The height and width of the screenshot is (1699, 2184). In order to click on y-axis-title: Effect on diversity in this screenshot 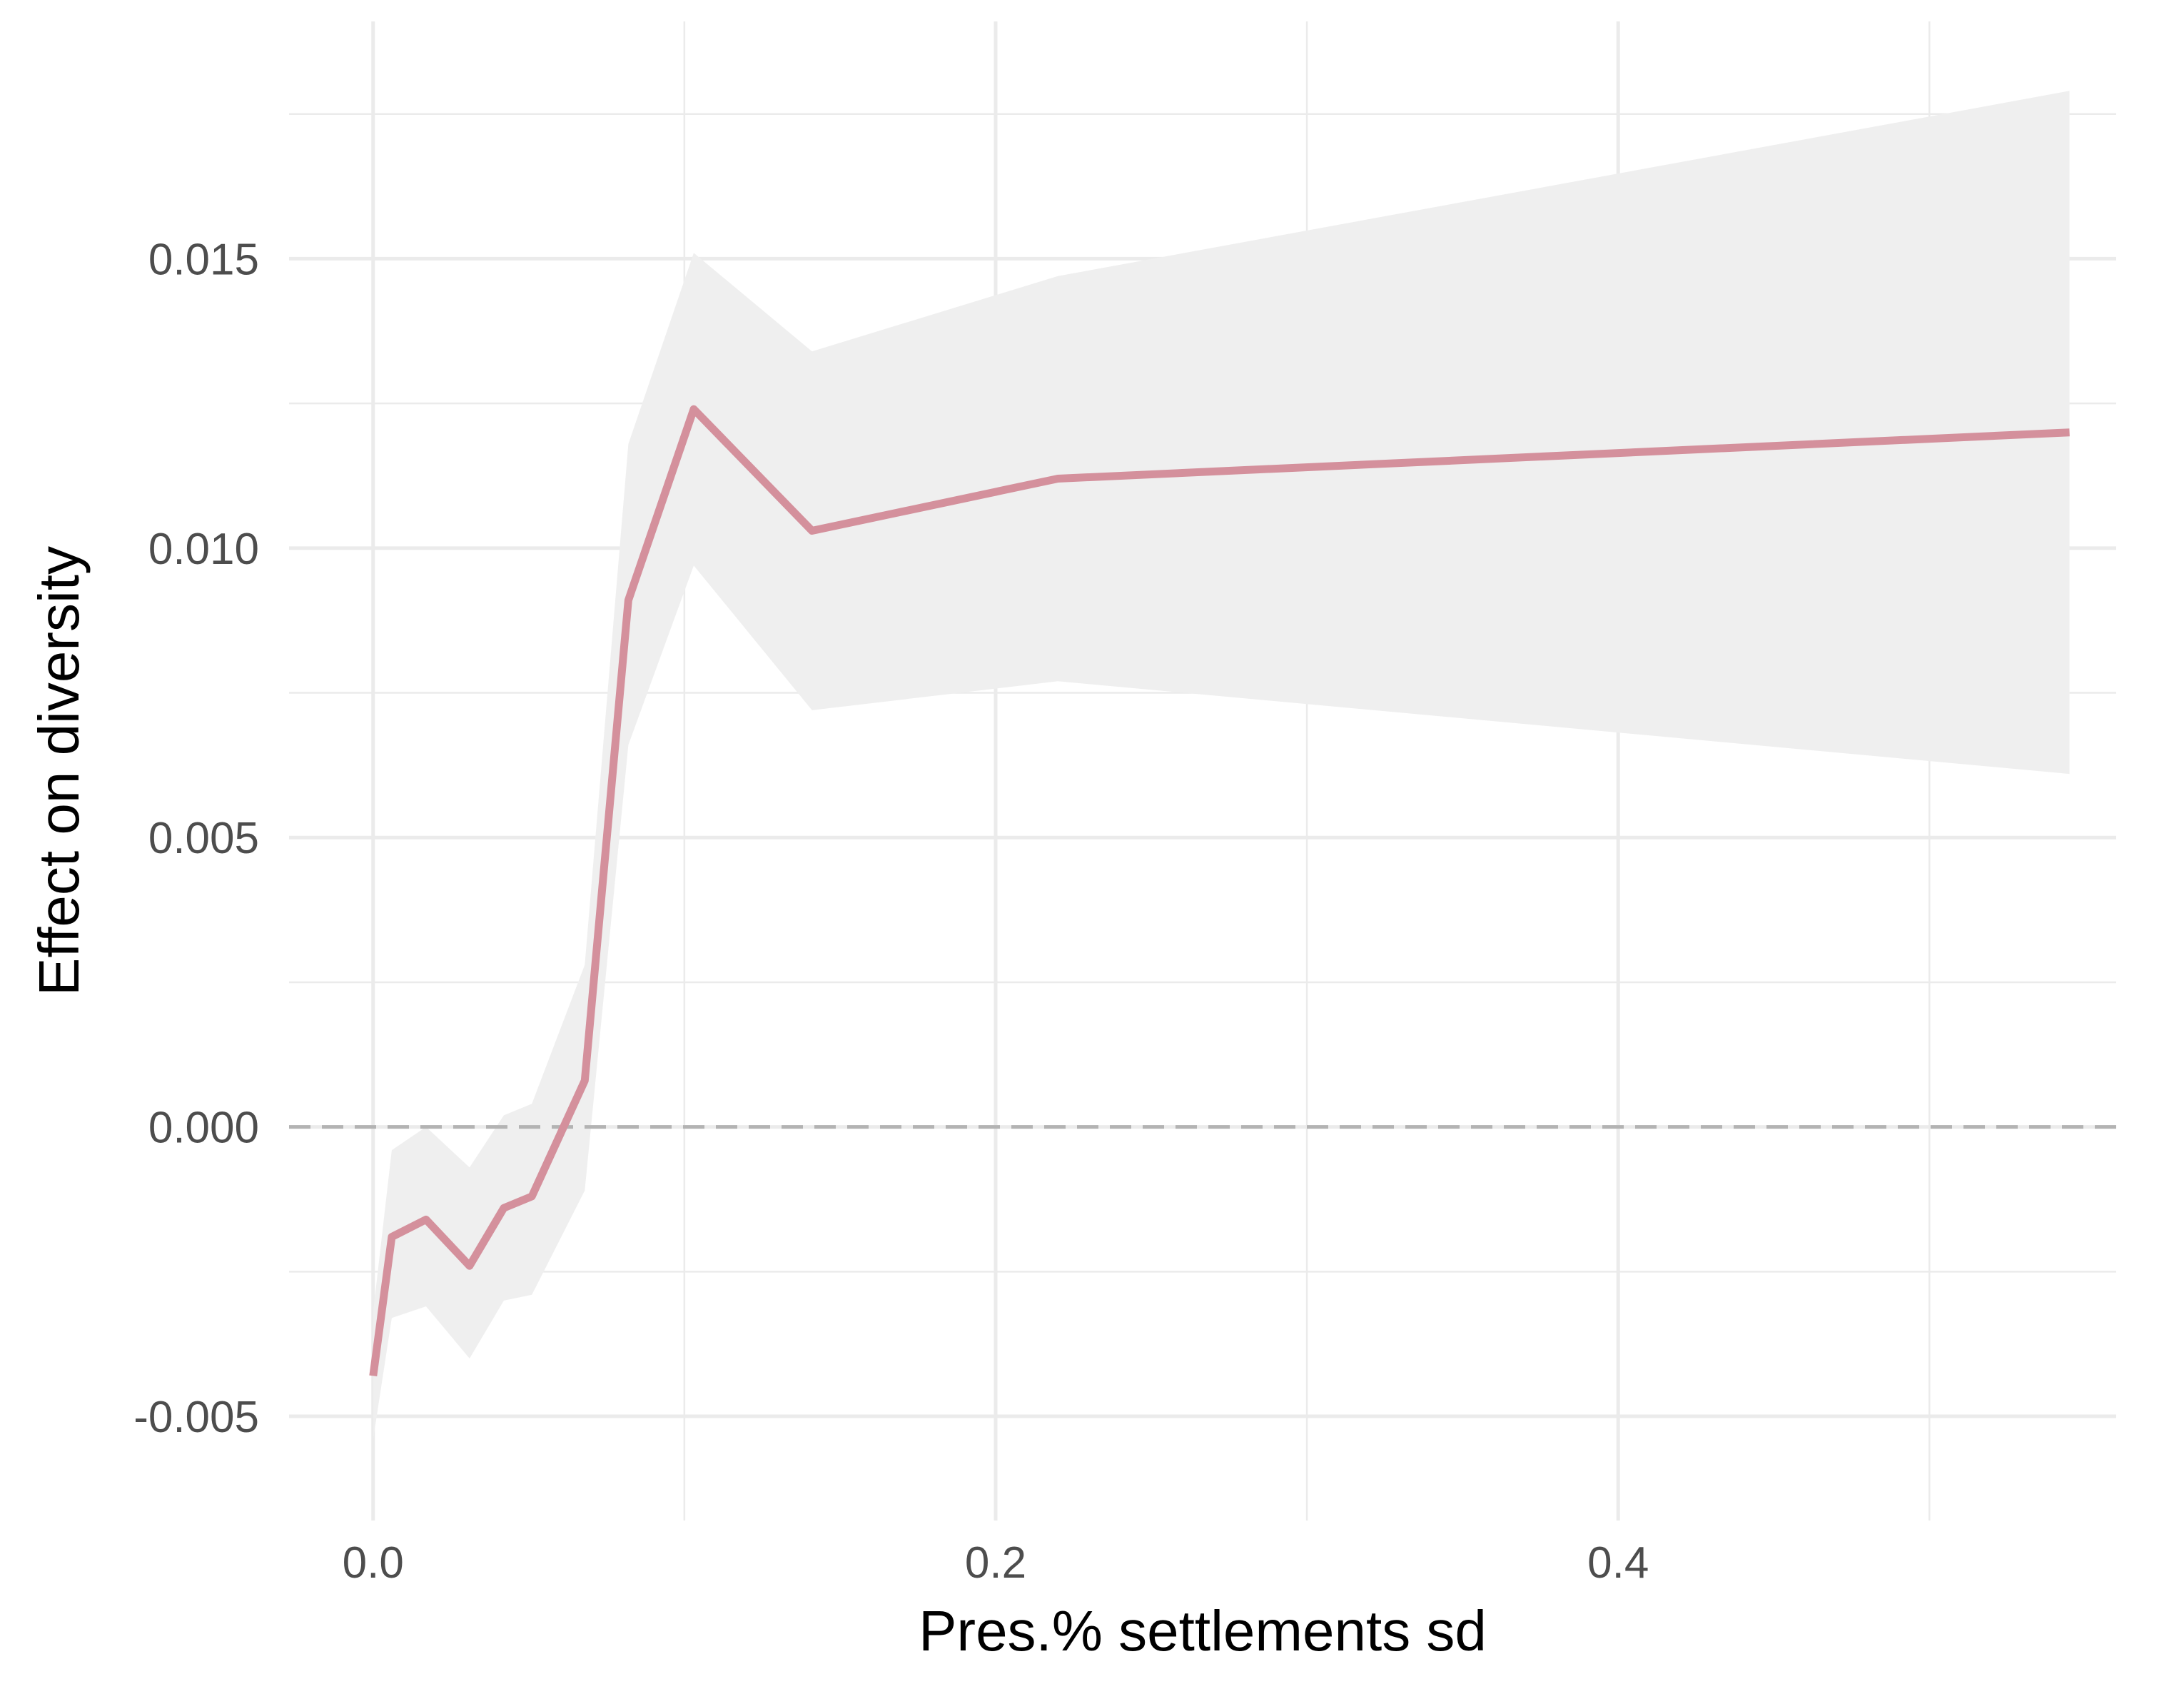, I will do `click(59, 771)`.